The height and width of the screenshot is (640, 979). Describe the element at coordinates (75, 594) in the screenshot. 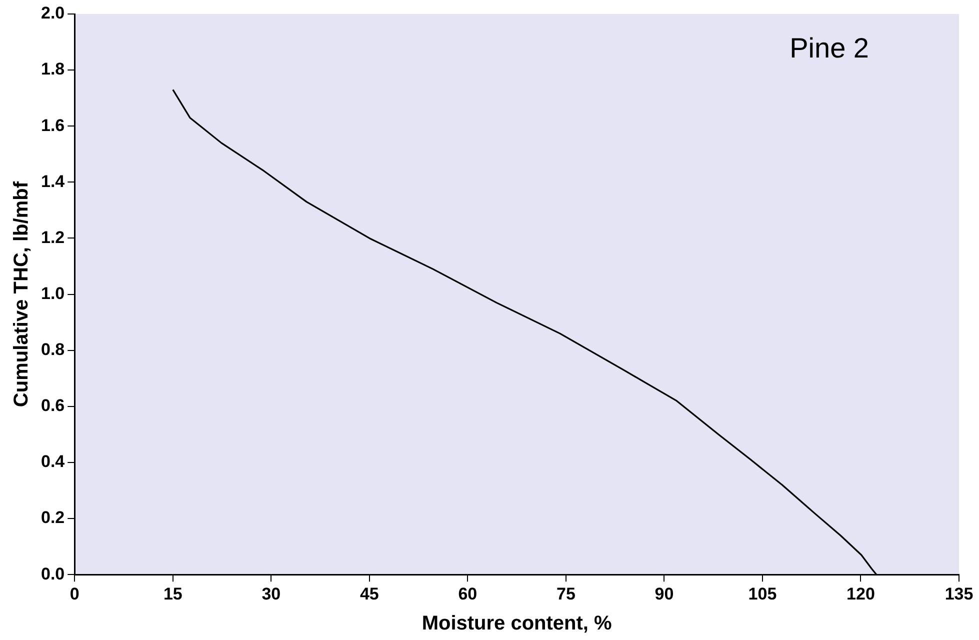

I see `x-tick-label: 0` at that location.